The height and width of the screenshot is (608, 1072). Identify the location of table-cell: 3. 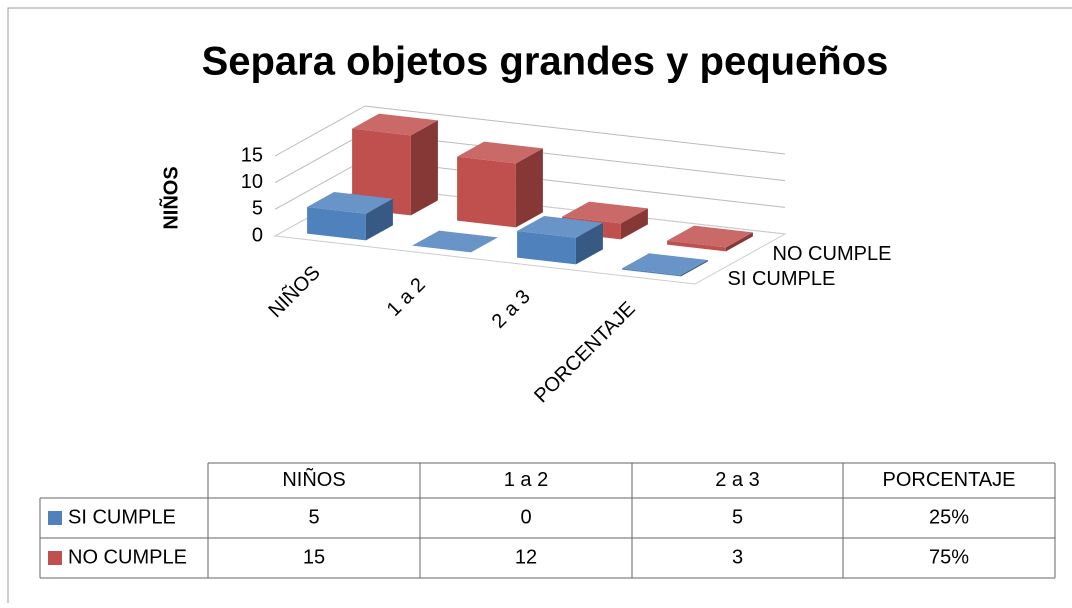
(737, 557).